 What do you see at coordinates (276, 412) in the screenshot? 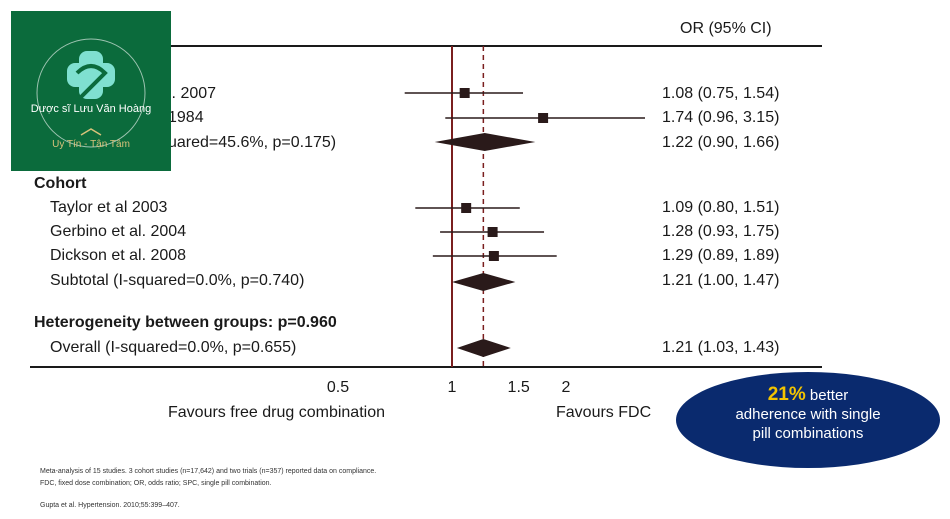
I see `x-left-label: Favours free drug combination` at bounding box center [276, 412].